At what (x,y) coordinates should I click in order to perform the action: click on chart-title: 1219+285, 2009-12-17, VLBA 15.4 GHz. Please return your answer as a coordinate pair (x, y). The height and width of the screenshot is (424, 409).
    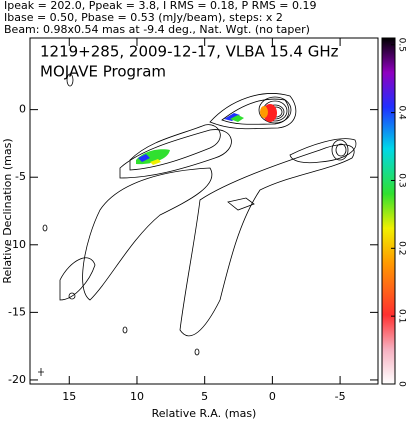
    Looking at the image, I should click on (189, 52).